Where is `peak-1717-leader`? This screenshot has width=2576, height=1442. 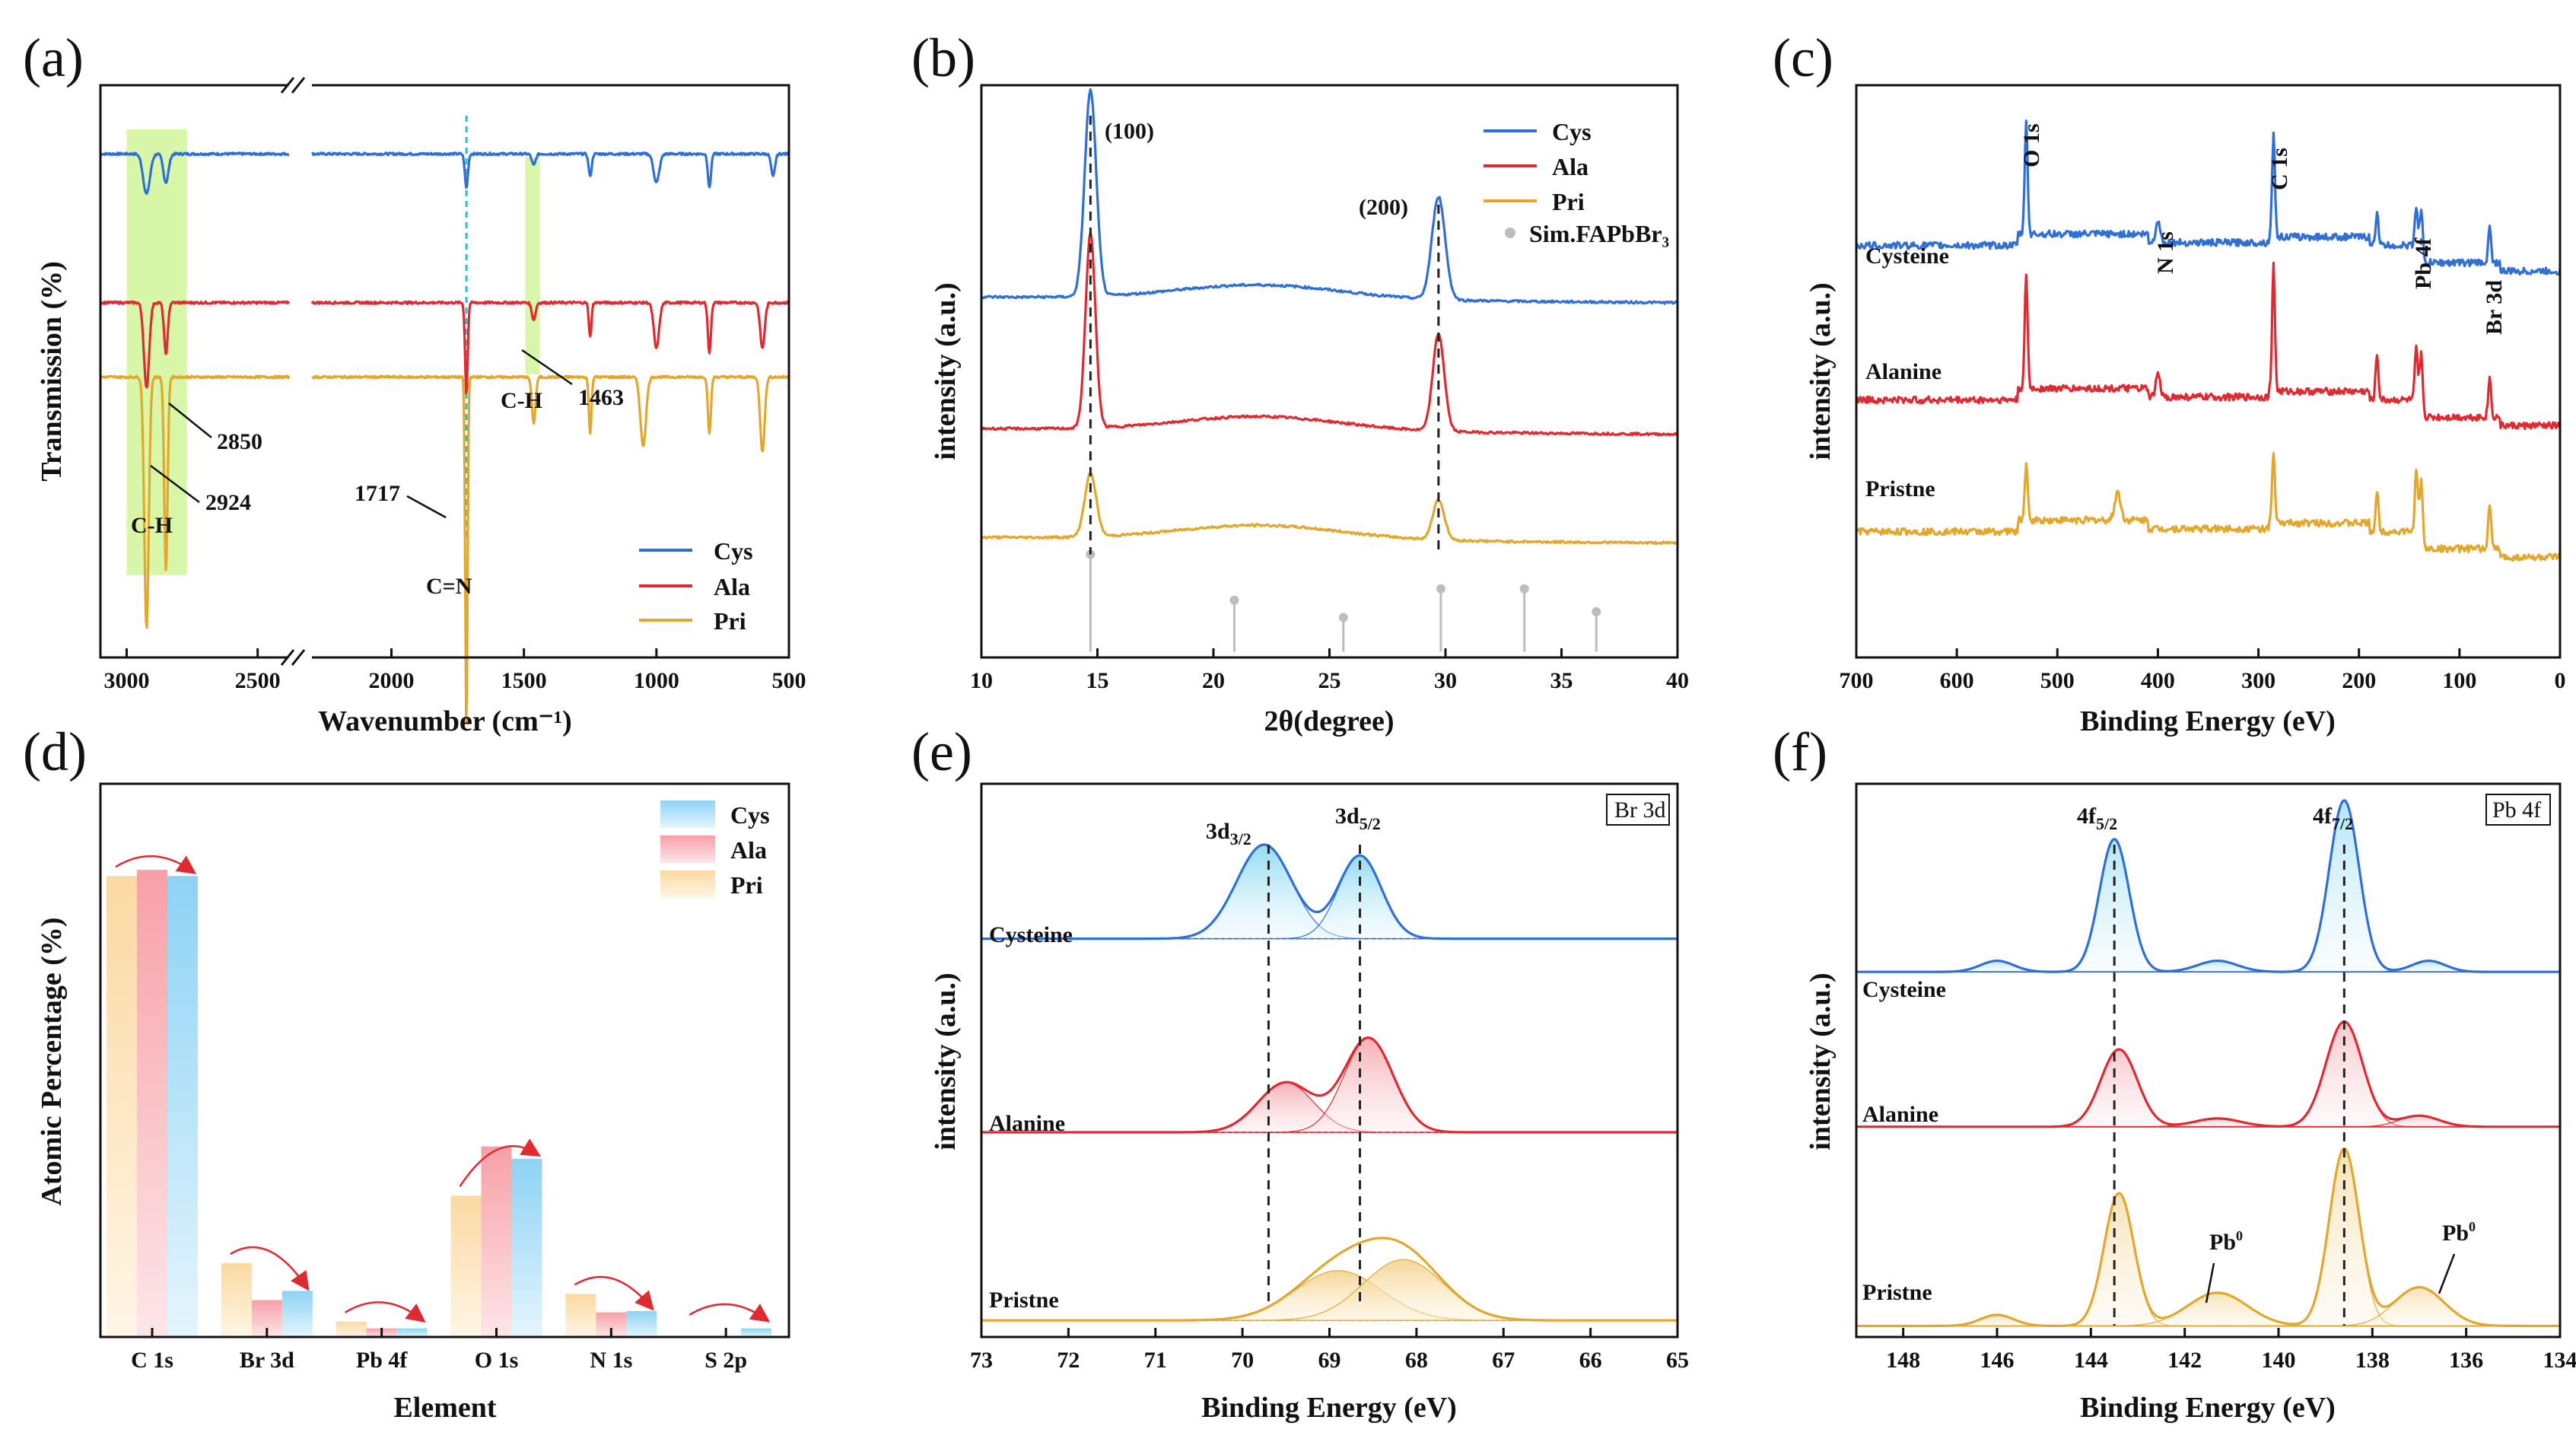 peak-1717-leader is located at coordinates (426, 507).